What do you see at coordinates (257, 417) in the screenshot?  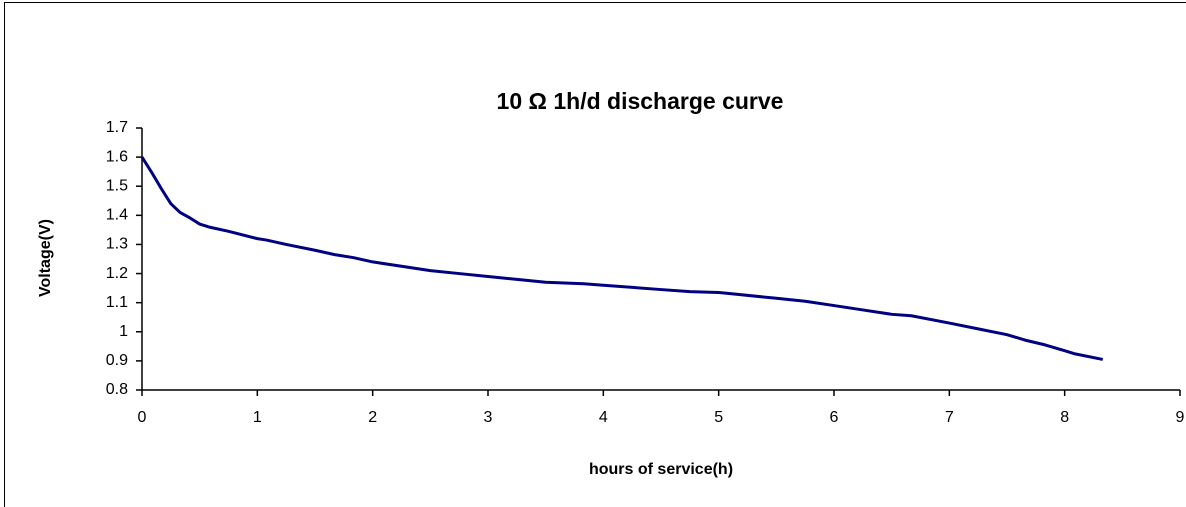 I see `x-tick-label: 1` at bounding box center [257, 417].